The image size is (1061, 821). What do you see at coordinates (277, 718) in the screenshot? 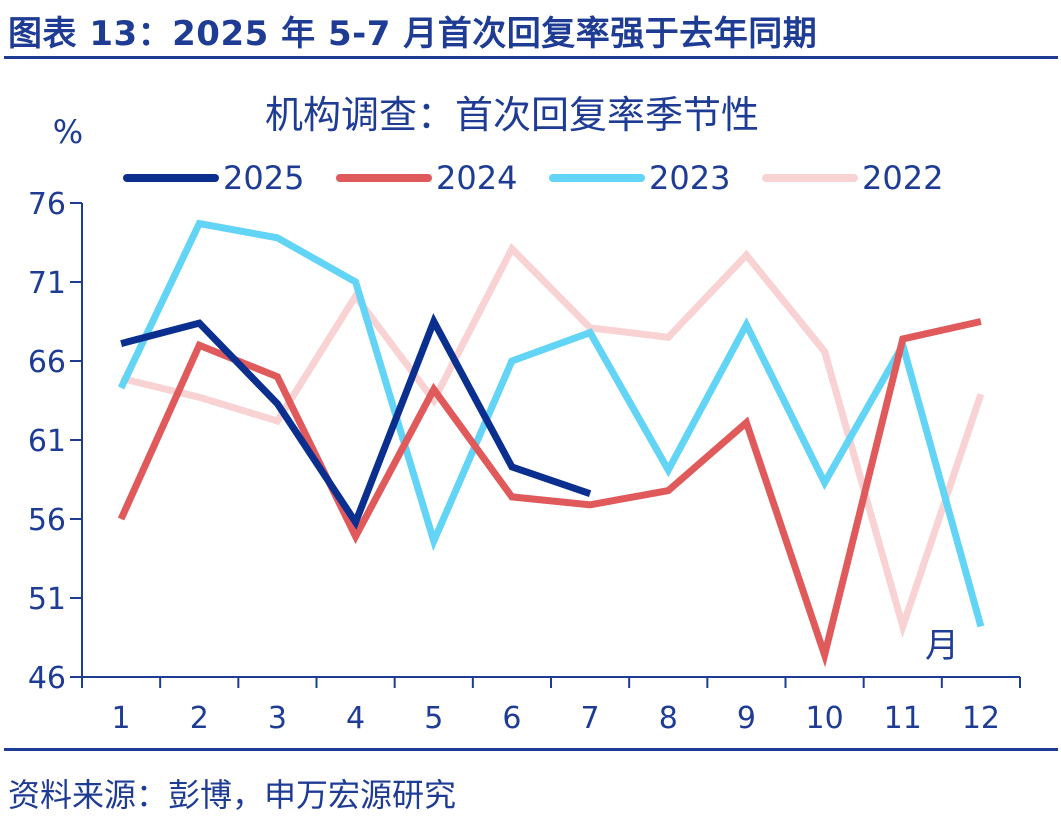
I see `x-tick-label: 3` at bounding box center [277, 718].